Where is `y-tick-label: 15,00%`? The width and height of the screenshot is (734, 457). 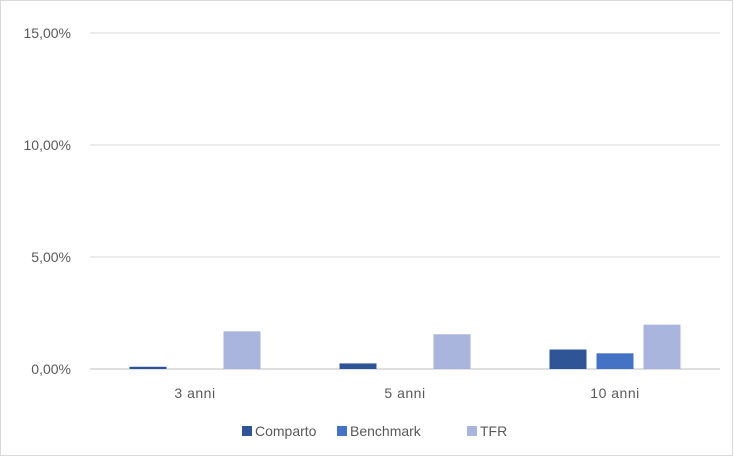 y-tick-label: 15,00% is located at coordinates (47, 33).